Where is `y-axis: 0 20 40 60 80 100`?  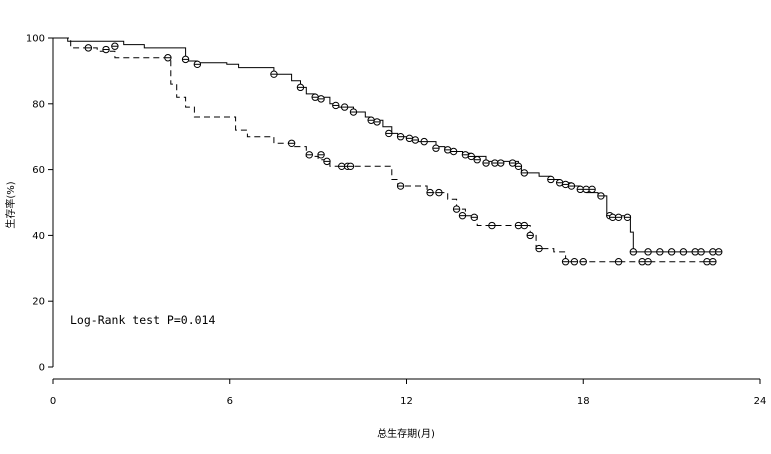 y-axis: 0 20 40 60 80 100 is located at coordinates (40, 204).